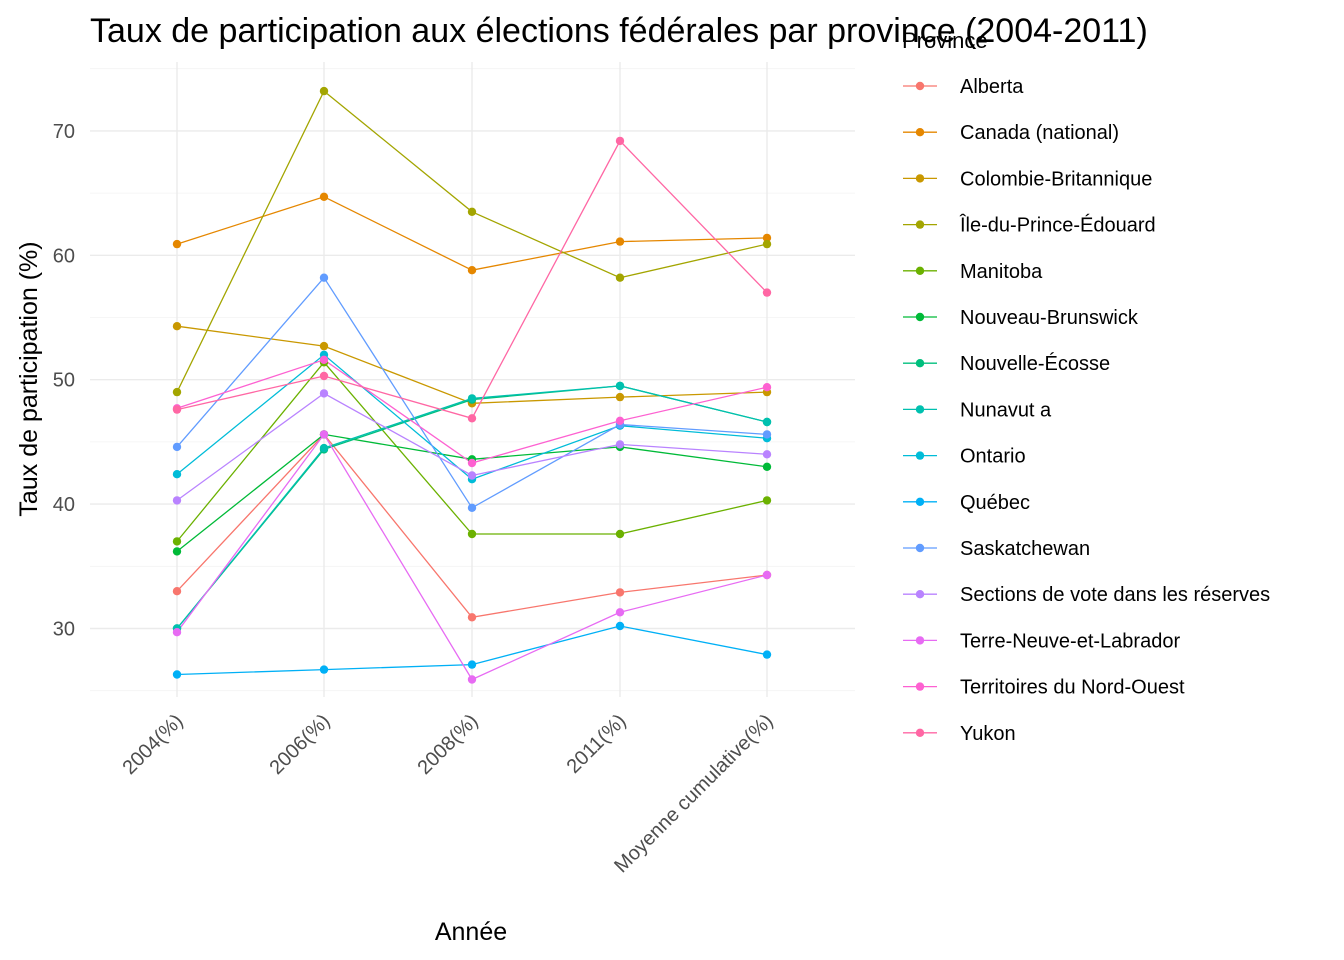 Image resolution: width=1344 pixels, height=960 pixels. Describe the element at coordinates (1021, 318) in the screenshot. I see `legend-item: Nouveau-Brunswick` at that location.